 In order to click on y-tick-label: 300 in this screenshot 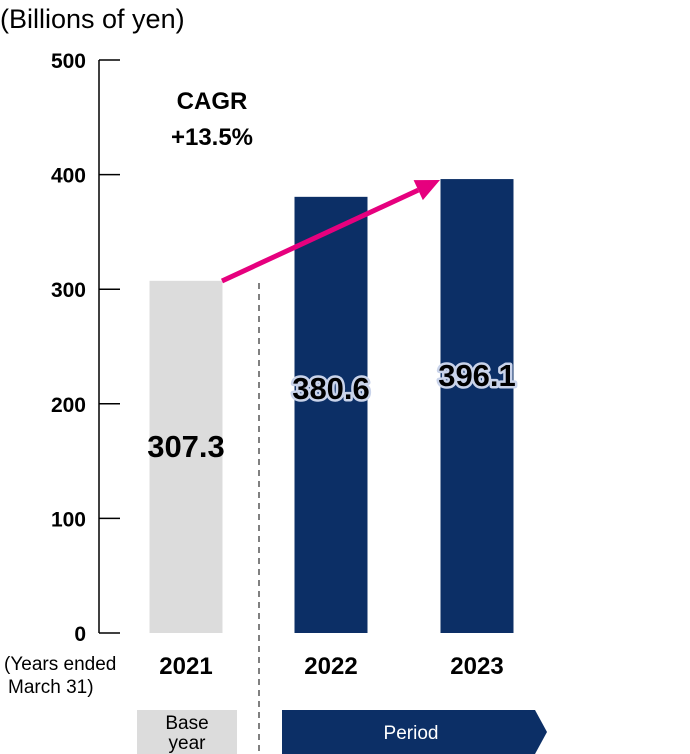, I will do `click(68, 290)`.